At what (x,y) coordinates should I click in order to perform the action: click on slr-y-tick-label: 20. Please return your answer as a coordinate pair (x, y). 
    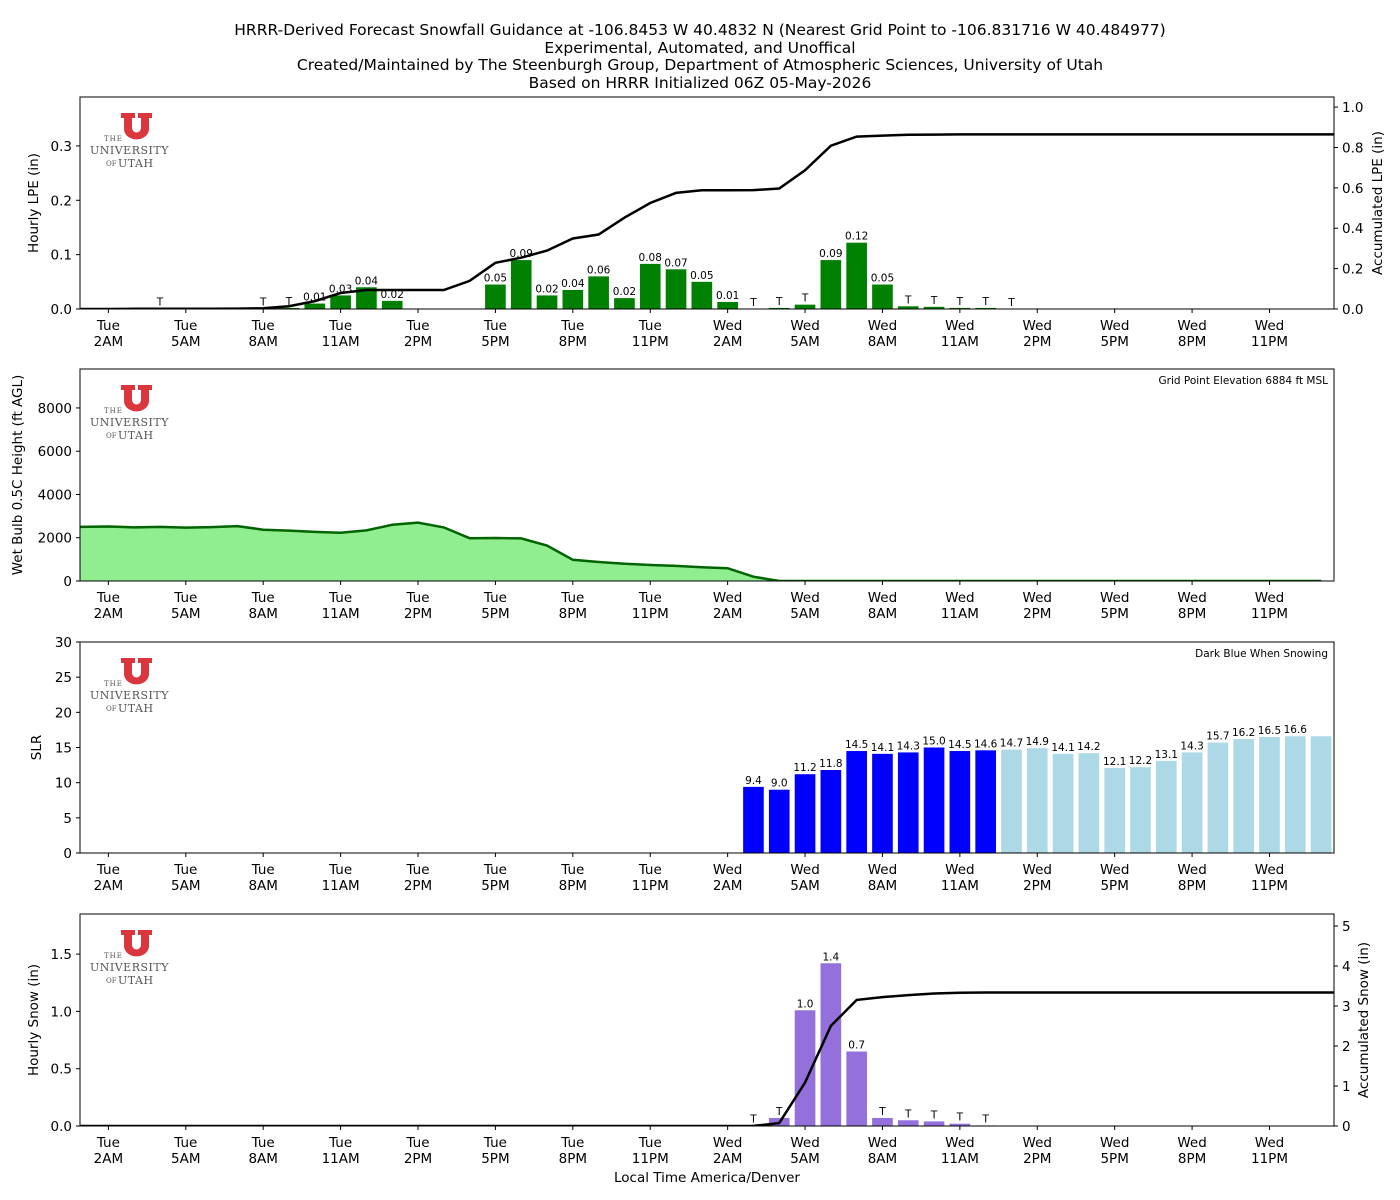
    Looking at the image, I should click on (63, 713).